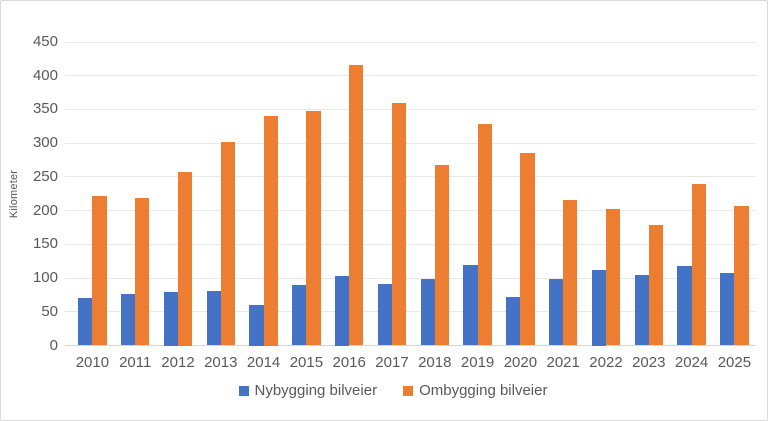  What do you see at coordinates (221, 362) in the screenshot?
I see `x-tick-label-2013: 2013` at bounding box center [221, 362].